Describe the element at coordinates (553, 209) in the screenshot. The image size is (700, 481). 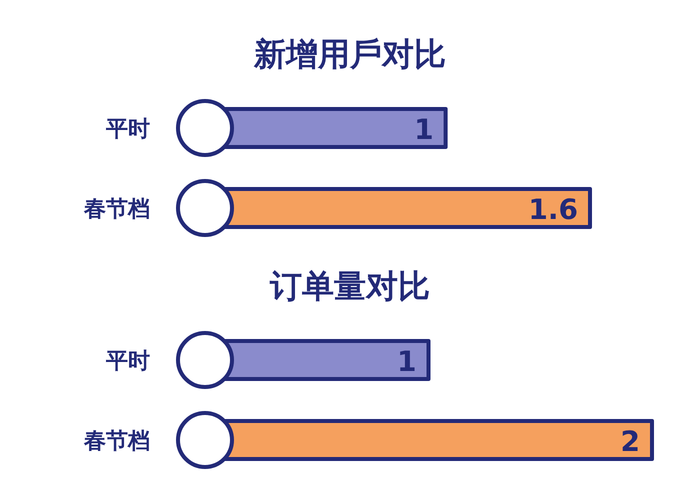
I see `data-label: 1.6` at that location.